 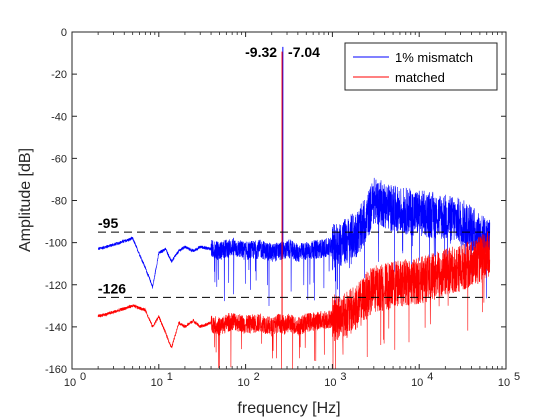 I want to click on peak-value-label: -9.32, so click(x=261, y=52).